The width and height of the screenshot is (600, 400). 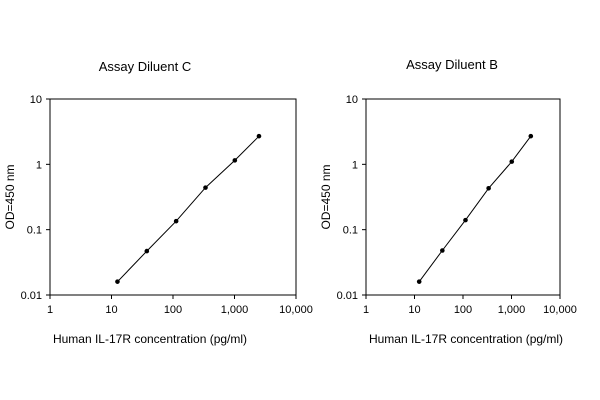 I want to click on chart-title: Assay Diluent C, so click(x=145, y=66).